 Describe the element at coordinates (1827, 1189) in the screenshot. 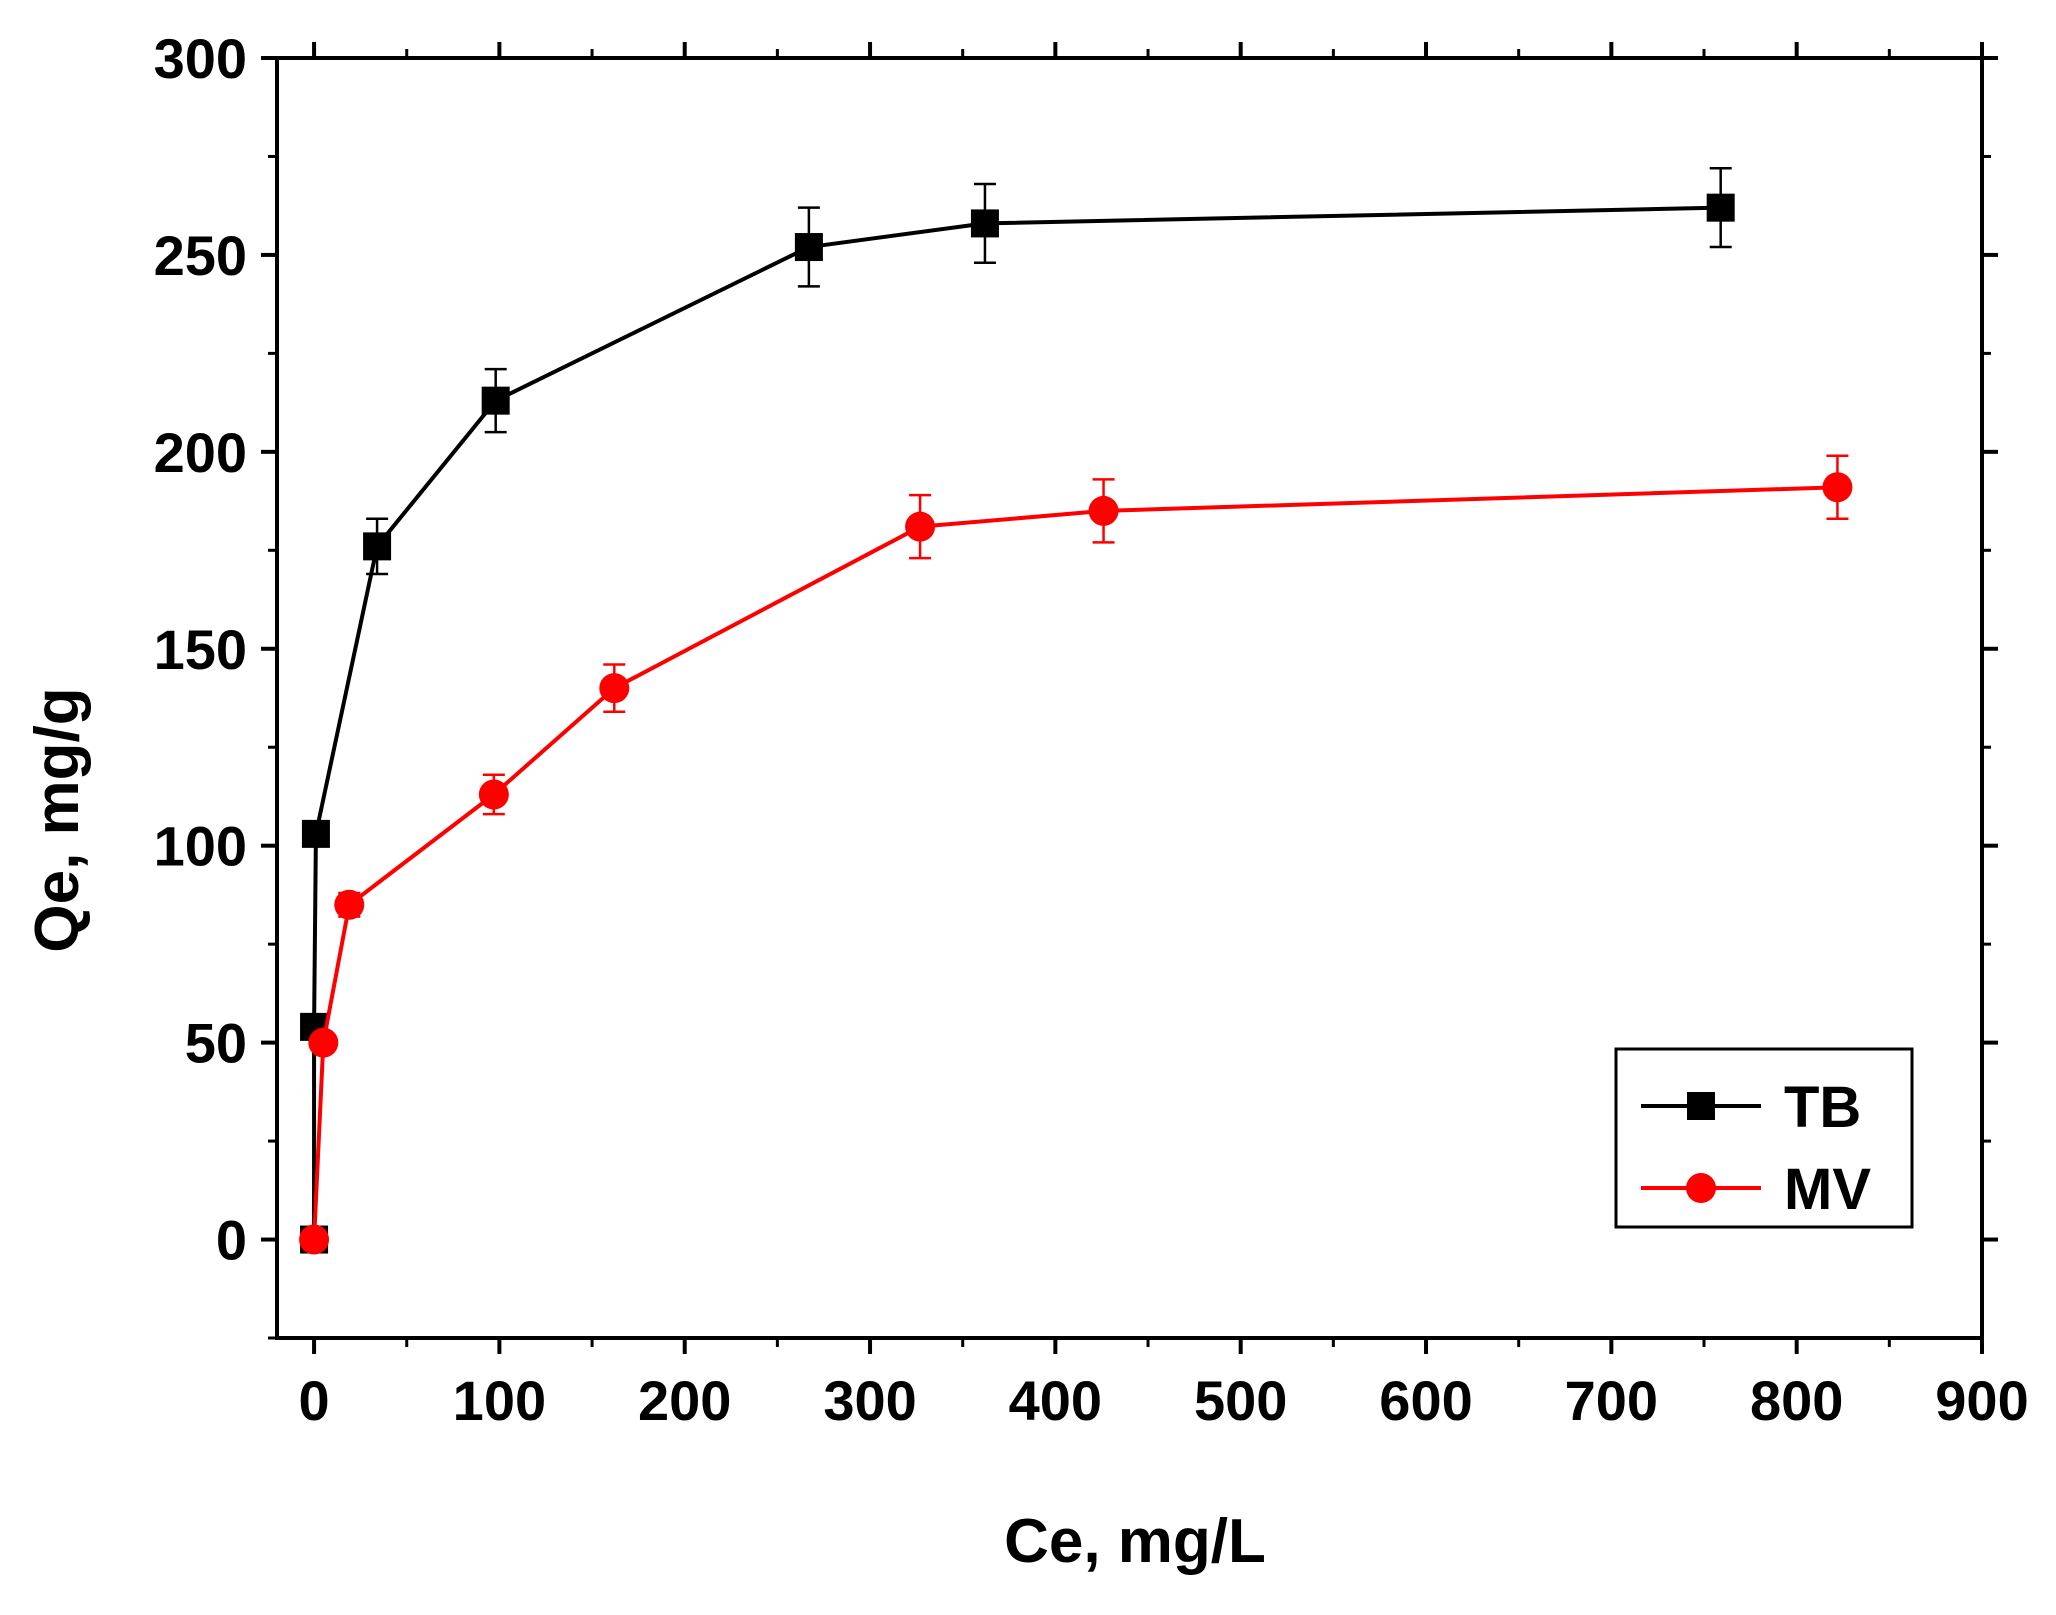

I see `legend-label-mv: MV` at that location.